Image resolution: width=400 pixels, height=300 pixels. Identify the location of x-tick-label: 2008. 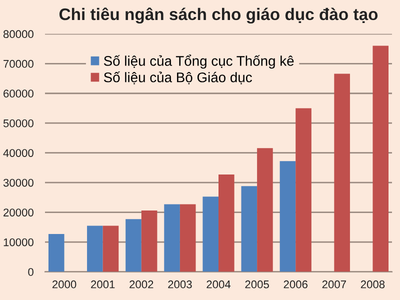
(372, 284).